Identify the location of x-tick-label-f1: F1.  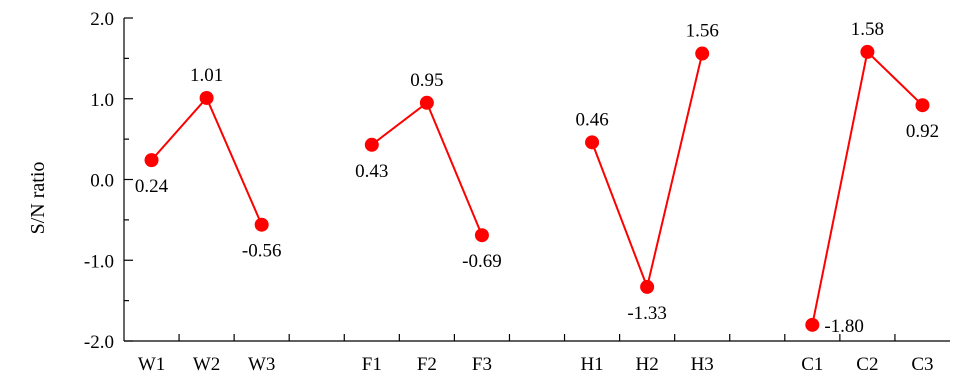
(372, 364).